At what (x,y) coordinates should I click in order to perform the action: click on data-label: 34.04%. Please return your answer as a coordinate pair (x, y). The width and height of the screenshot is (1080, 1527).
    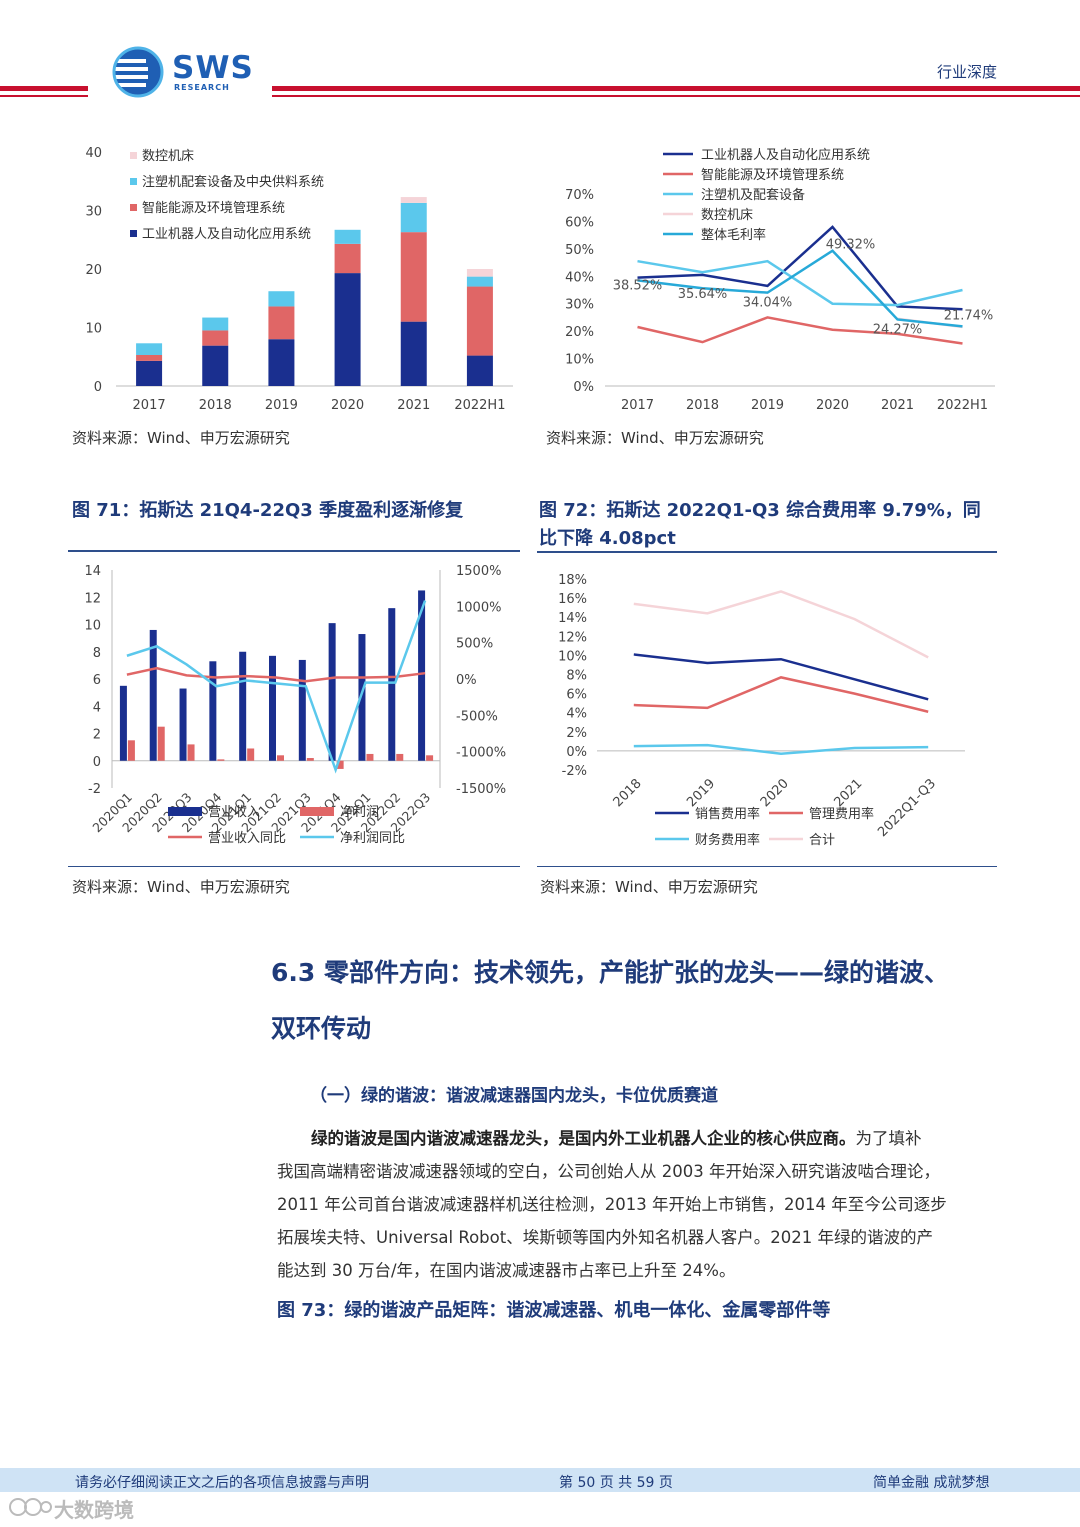
    Looking at the image, I should click on (768, 303).